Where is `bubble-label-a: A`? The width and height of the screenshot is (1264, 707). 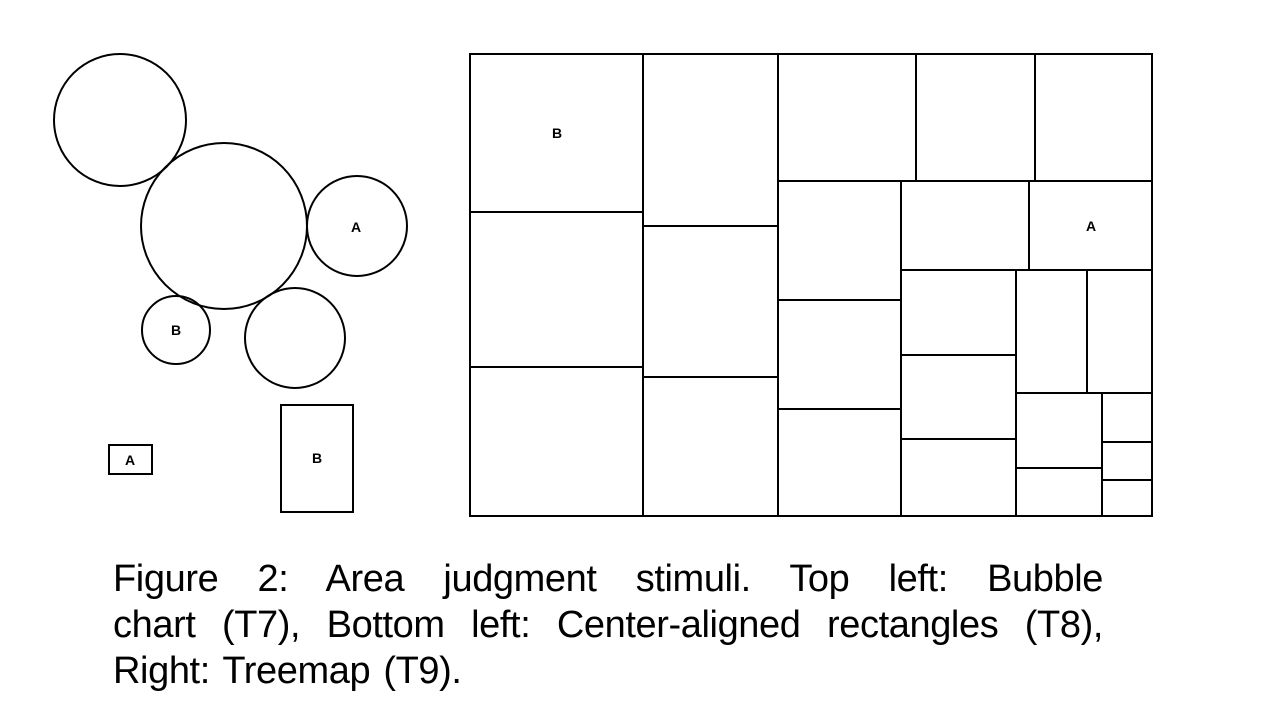
bubble-label-a: A is located at coordinates (356, 227).